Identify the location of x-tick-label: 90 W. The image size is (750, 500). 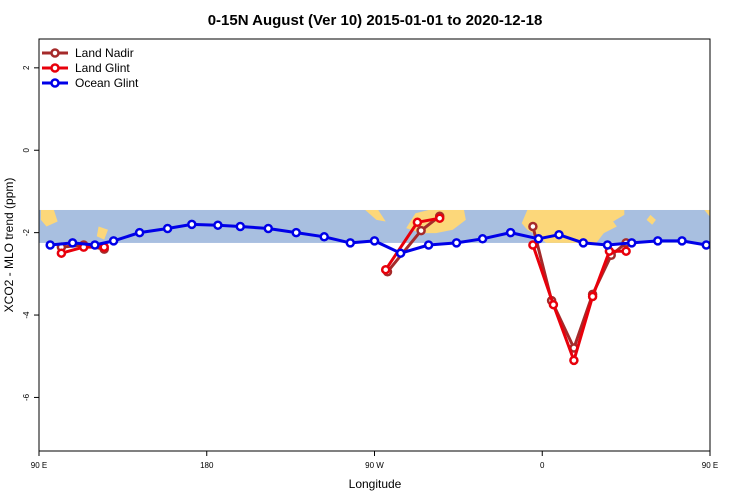
(374, 465).